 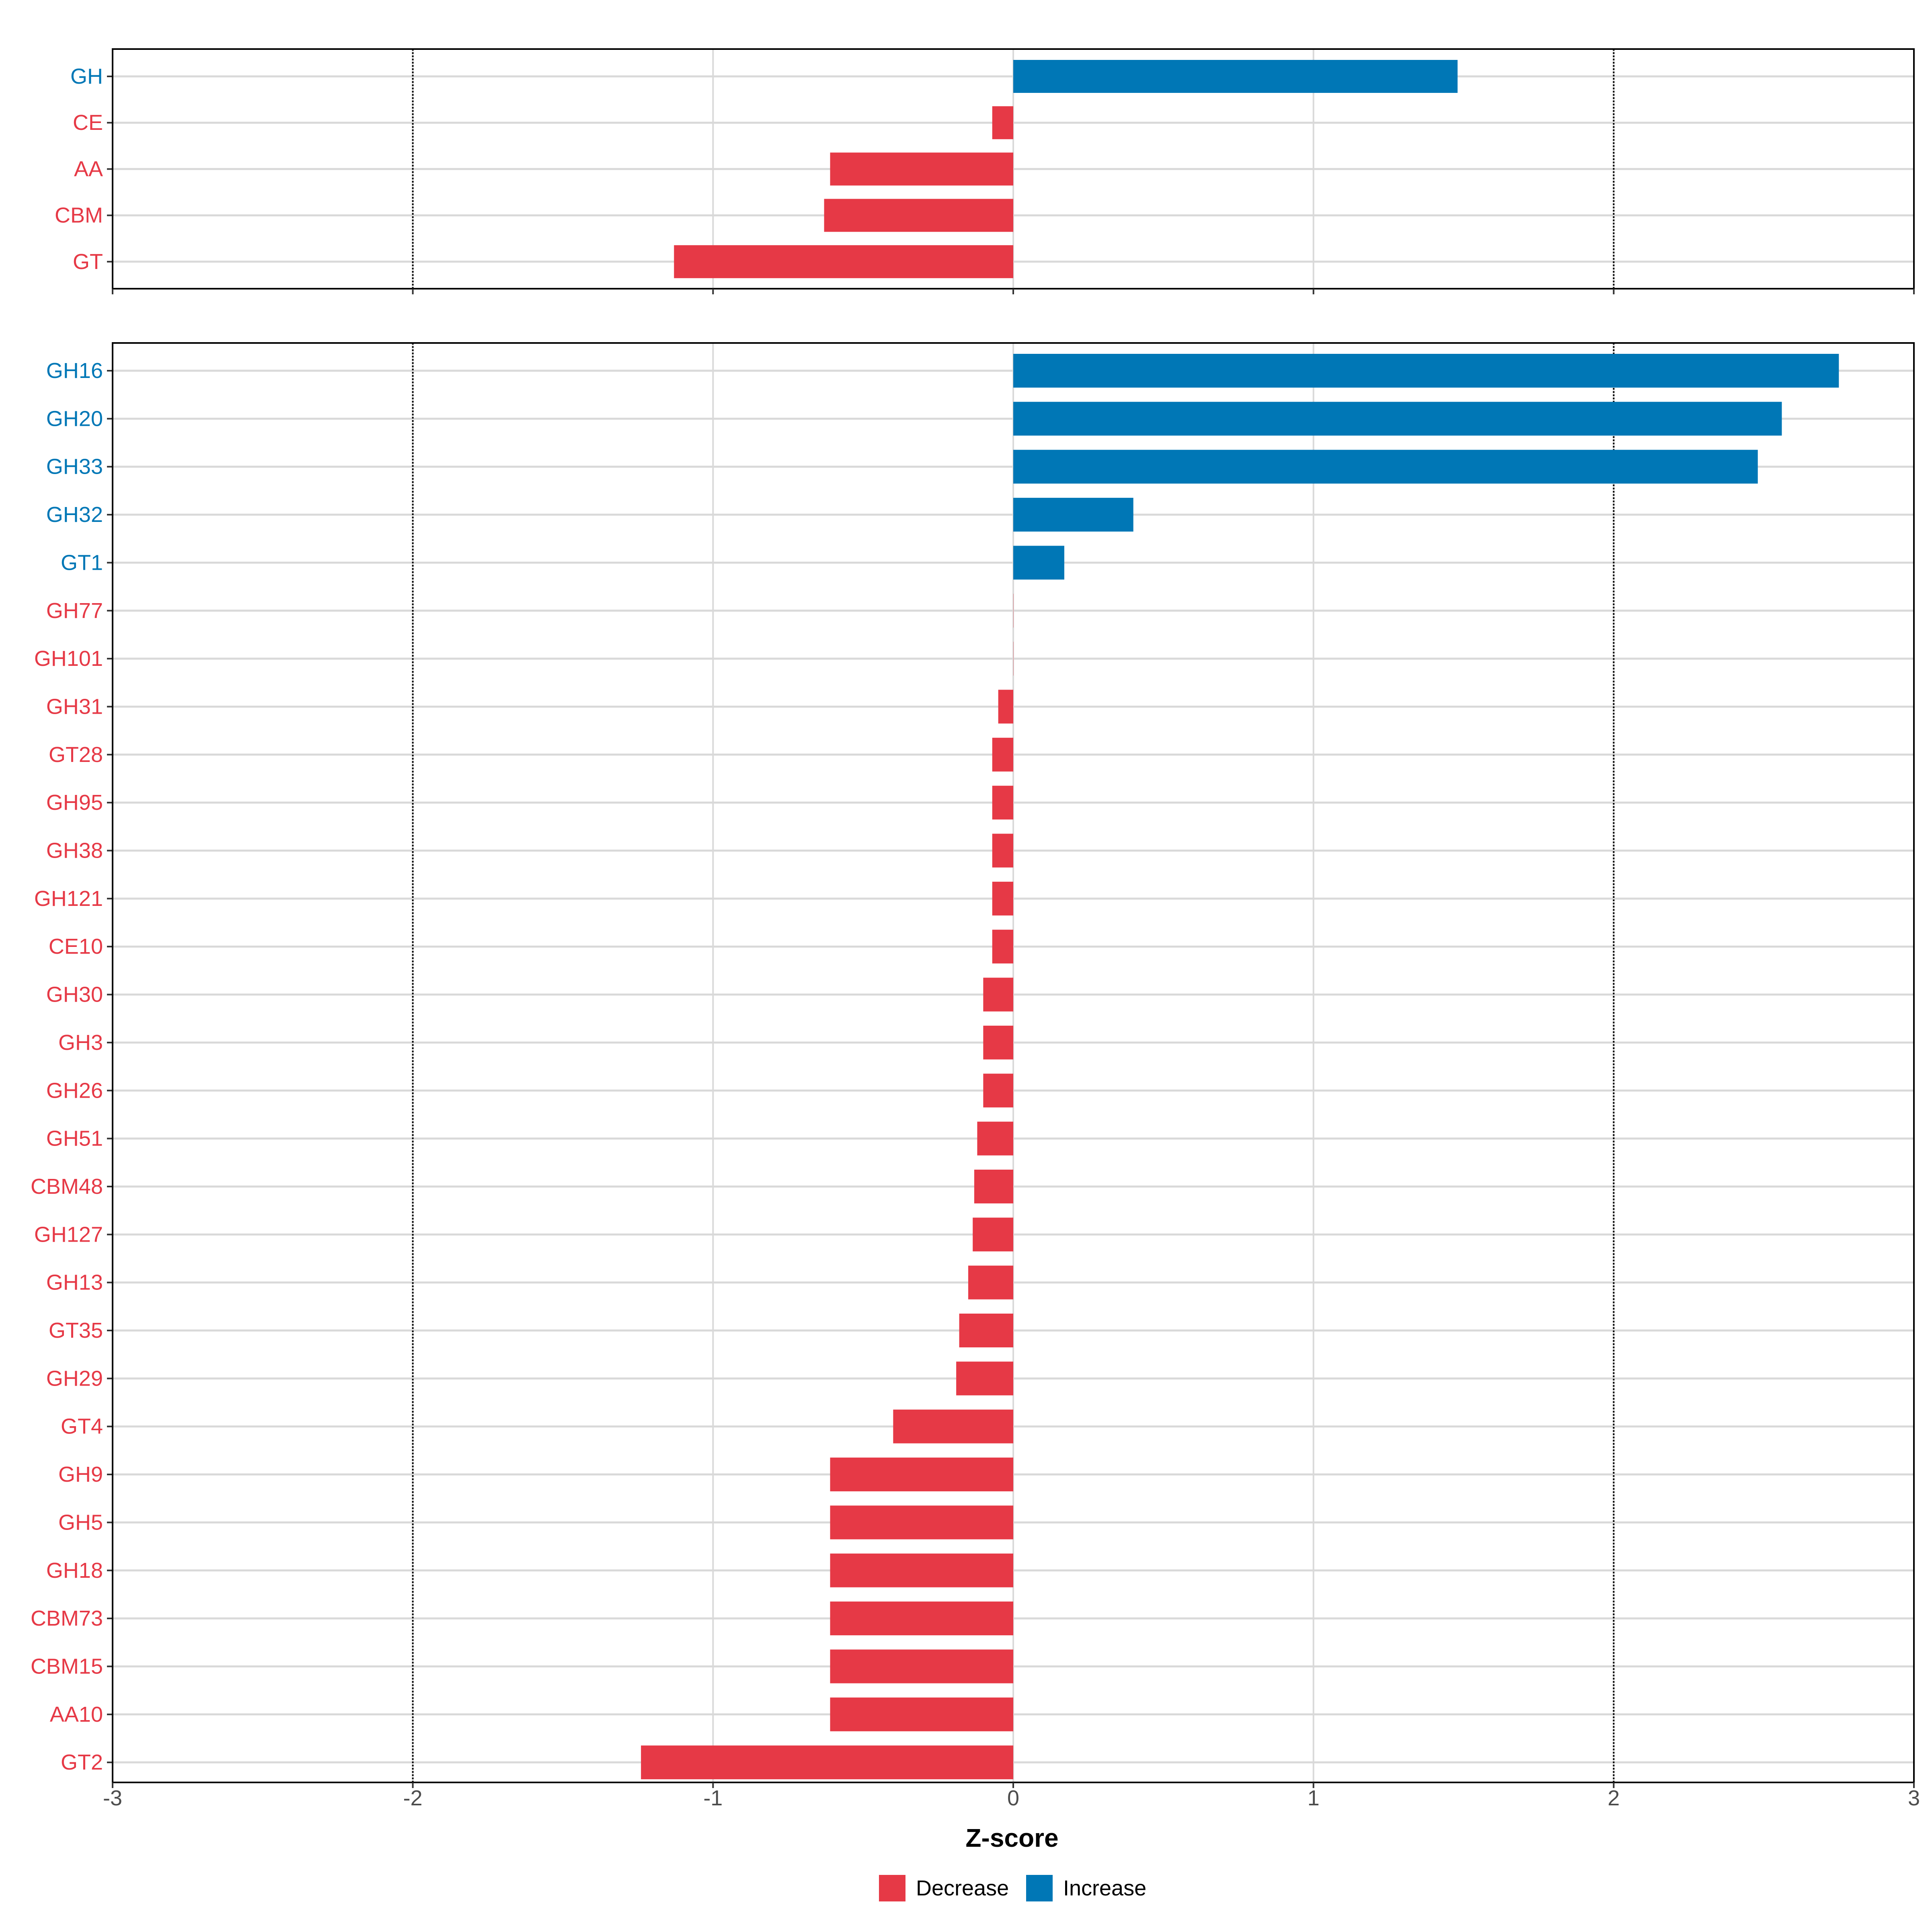 I want to click on bar-GH38, so click(x=1002, y=851).